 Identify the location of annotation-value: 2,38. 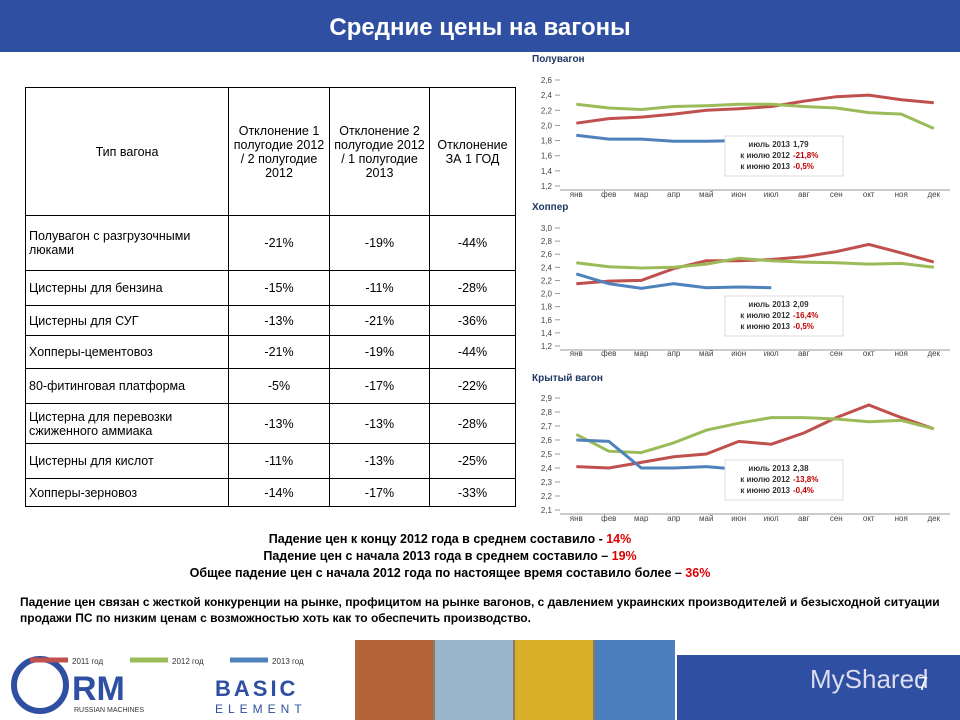
(801, 468).